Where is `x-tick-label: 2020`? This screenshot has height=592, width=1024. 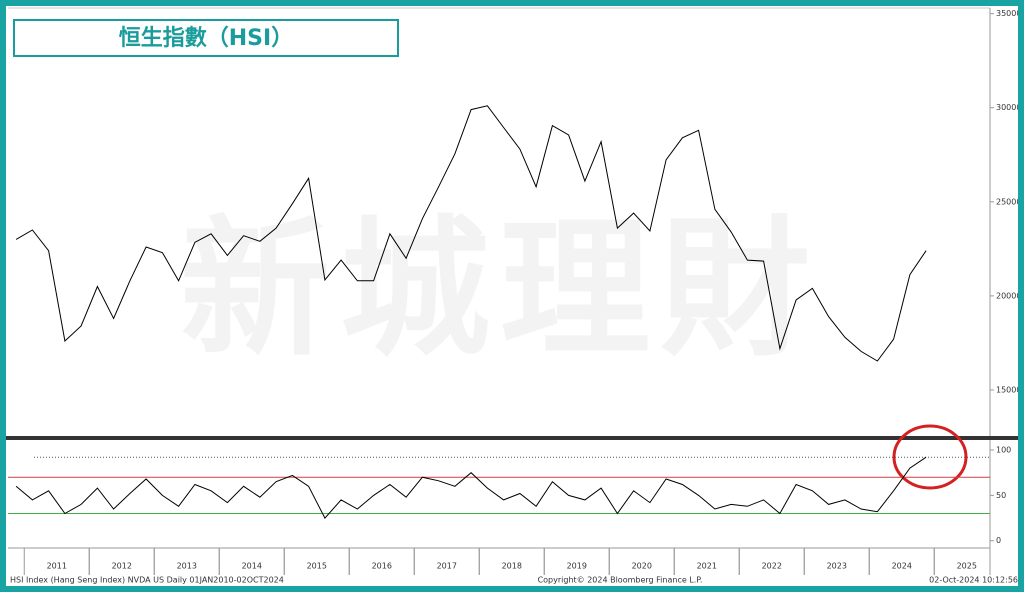
x-tick-label: 2020 is located at coordinates (642, 566).